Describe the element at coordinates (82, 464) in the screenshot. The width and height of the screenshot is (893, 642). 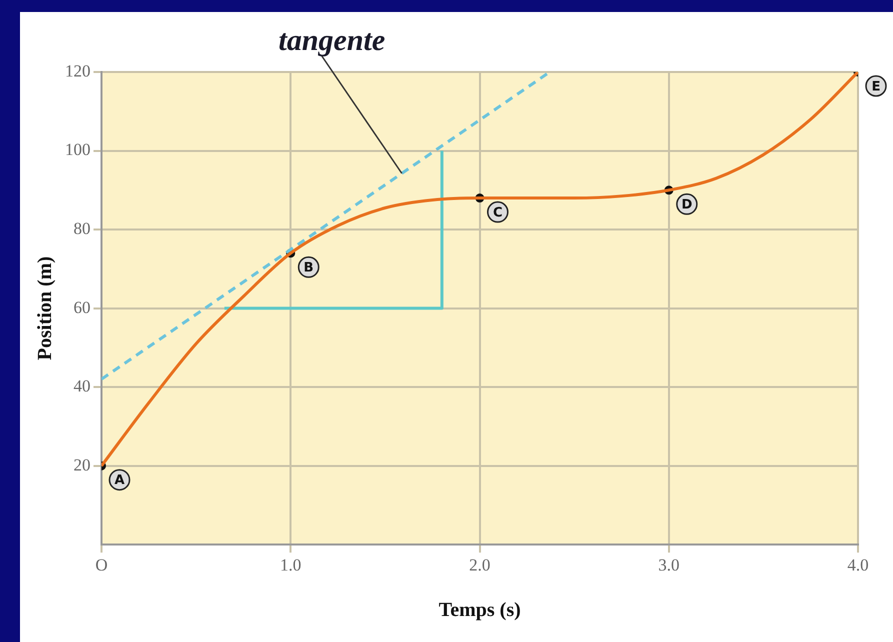
I see `y-tick-label: 20` at that location.